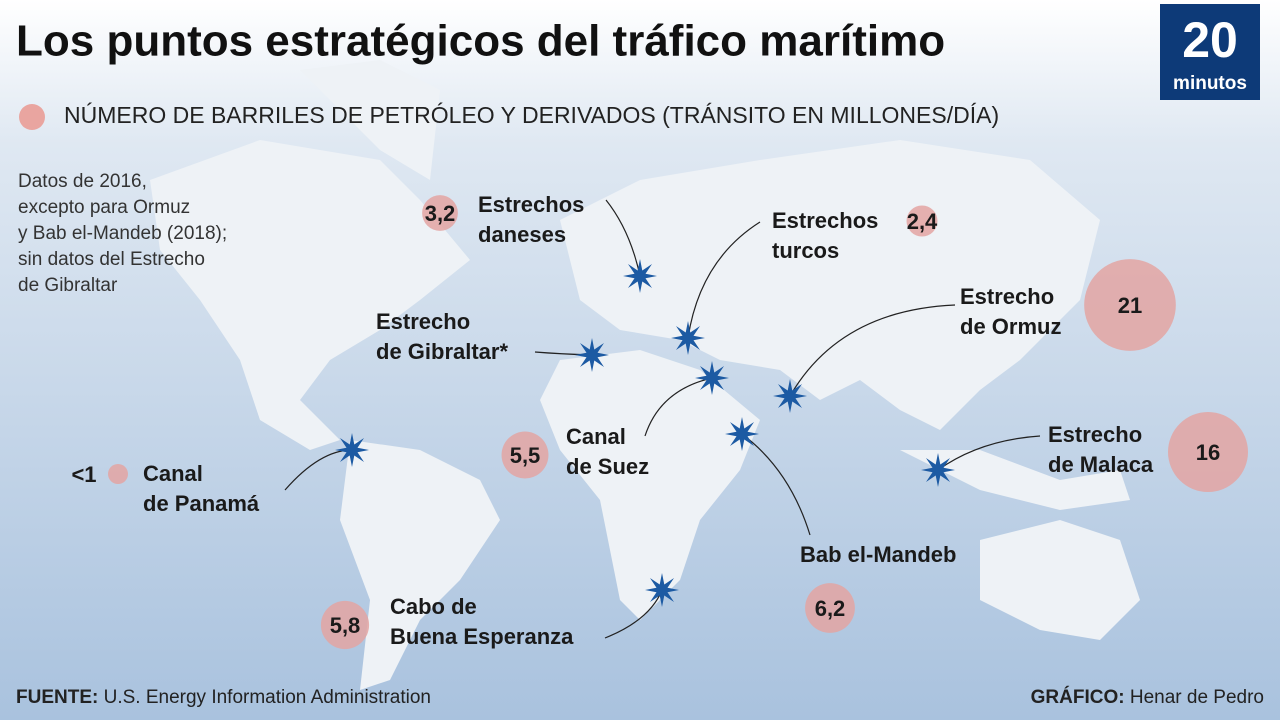 The image size is (1280, 720). Describe the element at coordinates (83, 474) in the screenshot. I see `value-label: <1` at that location.